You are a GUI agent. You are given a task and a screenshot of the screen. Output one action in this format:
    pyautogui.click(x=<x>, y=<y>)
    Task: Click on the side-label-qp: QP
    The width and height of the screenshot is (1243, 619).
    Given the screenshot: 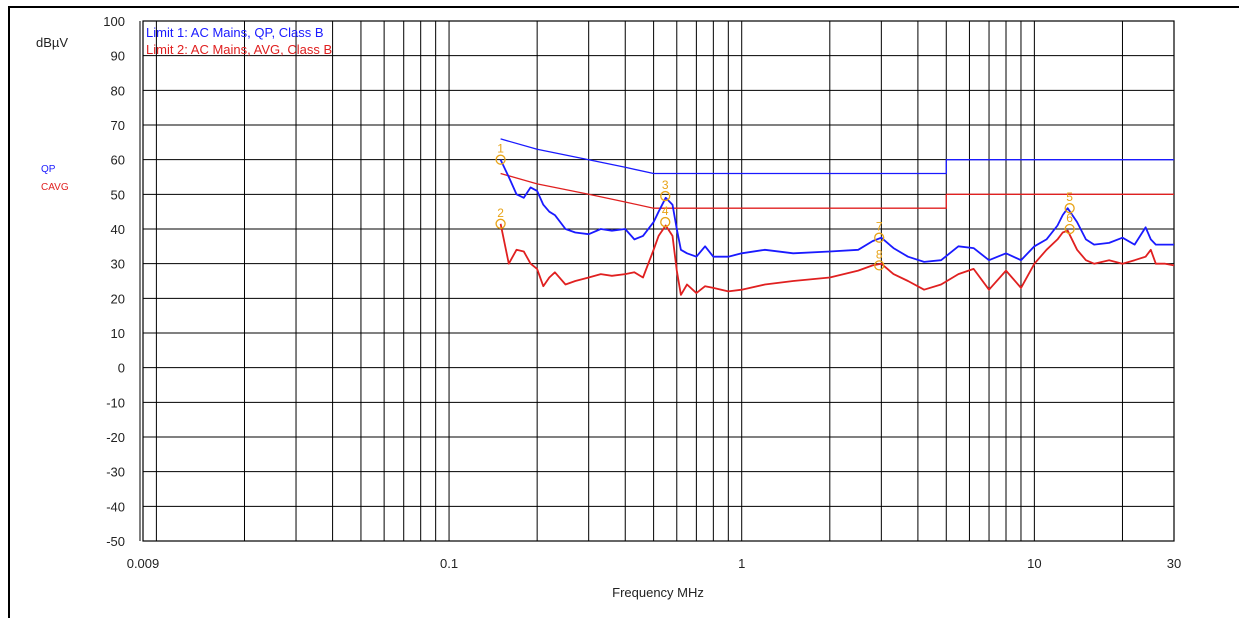 What is the action you would take?
    pyautogui.click(x=48, y=169)
    